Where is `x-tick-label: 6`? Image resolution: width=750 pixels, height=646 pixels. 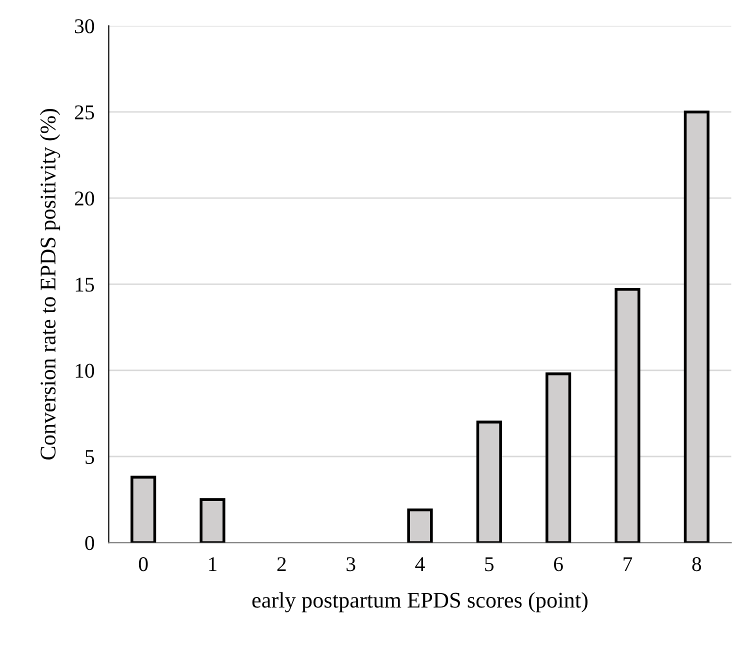 x-tick-label: 6 is located at coordinates (558, 564).